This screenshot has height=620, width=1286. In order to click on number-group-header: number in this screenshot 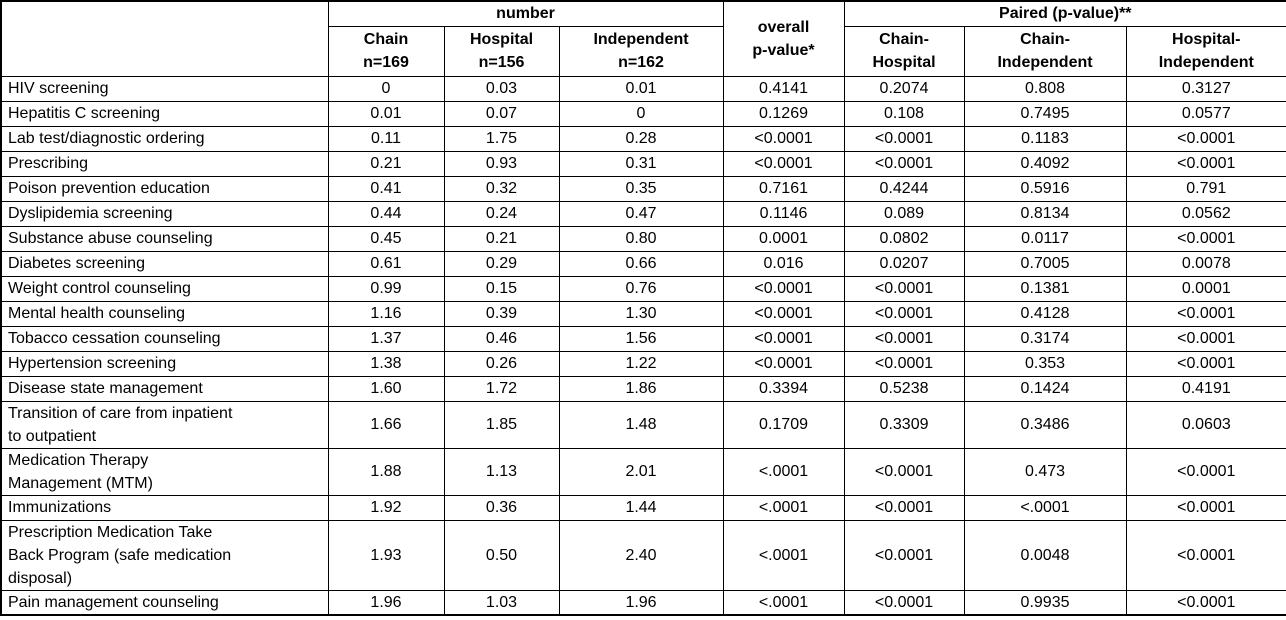, I will do `click(525, 13)`.